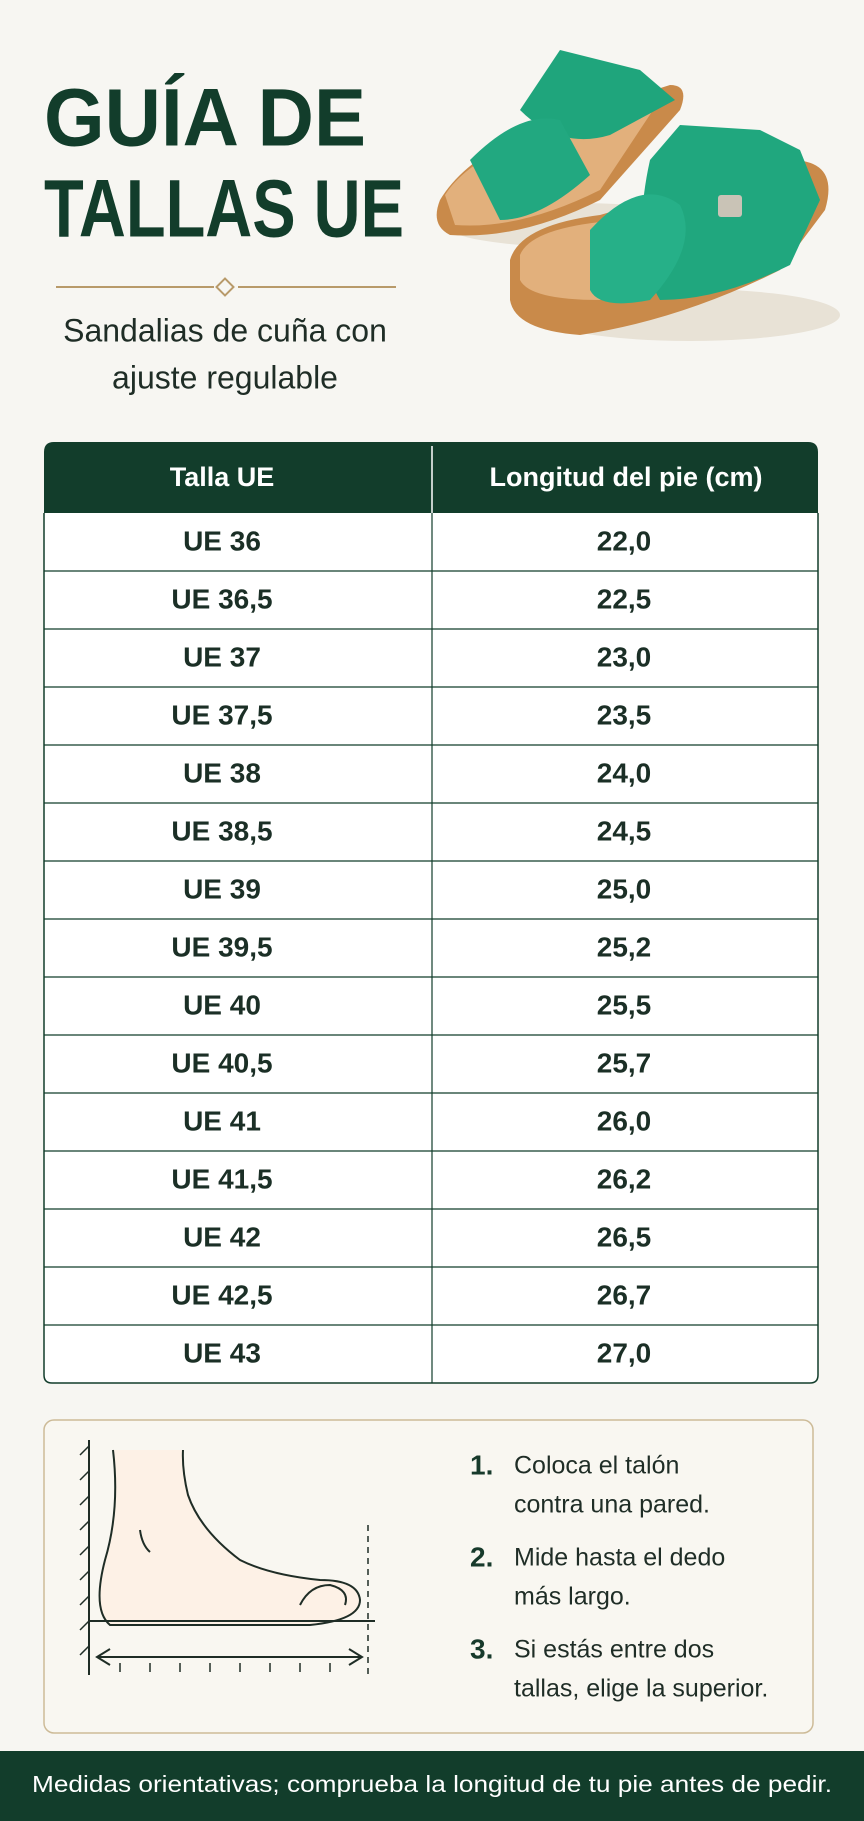 The image size is (864, 1821). I want to click on divider, so click(226, 287).